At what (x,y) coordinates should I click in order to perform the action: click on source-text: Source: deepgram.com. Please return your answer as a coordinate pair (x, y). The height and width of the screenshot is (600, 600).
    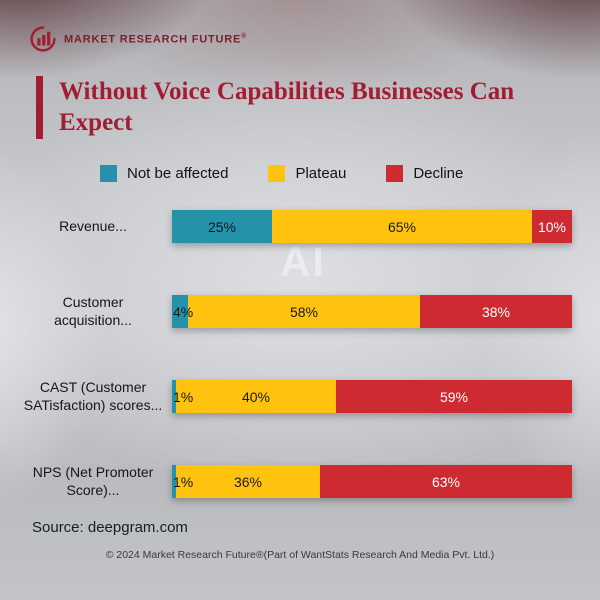
    Looking at the image, I should click on (110, 527).